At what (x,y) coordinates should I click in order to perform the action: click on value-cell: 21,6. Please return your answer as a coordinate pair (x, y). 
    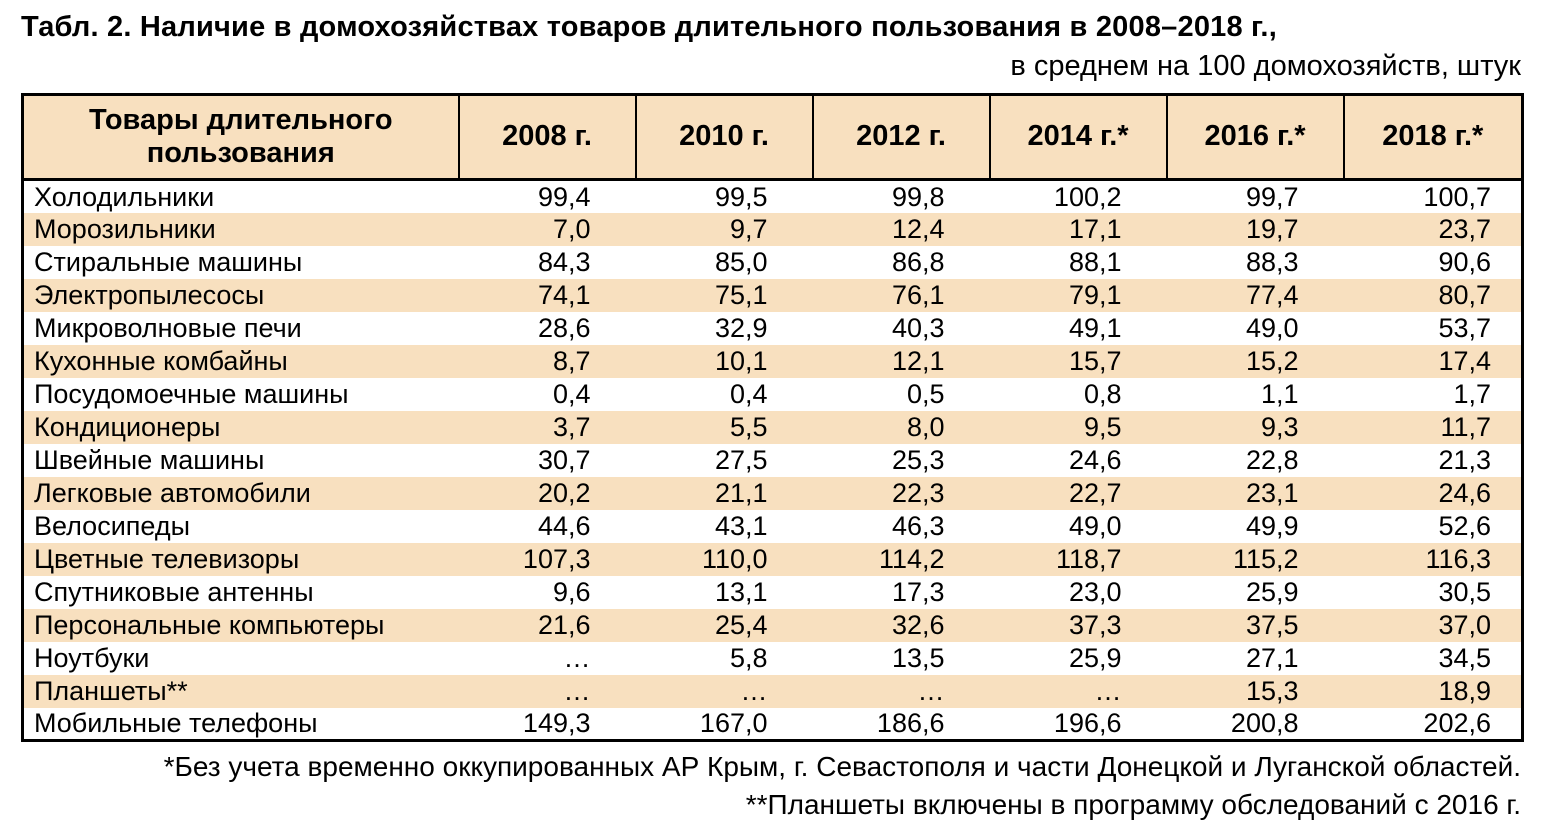
    Looking at the image, I should click on (564, 624).